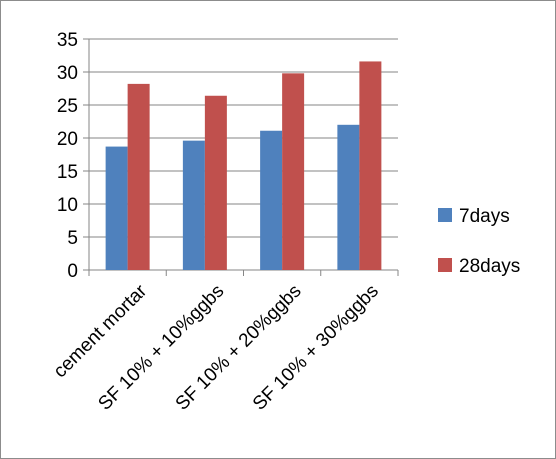 Image resolution: width=556 pixels, height=459 pixels. What do you see at coordinates (316, 348) in the screenshot?
I see `x-category-label: SF 10% + 30%ggbs` at bounding box center [316, 348].